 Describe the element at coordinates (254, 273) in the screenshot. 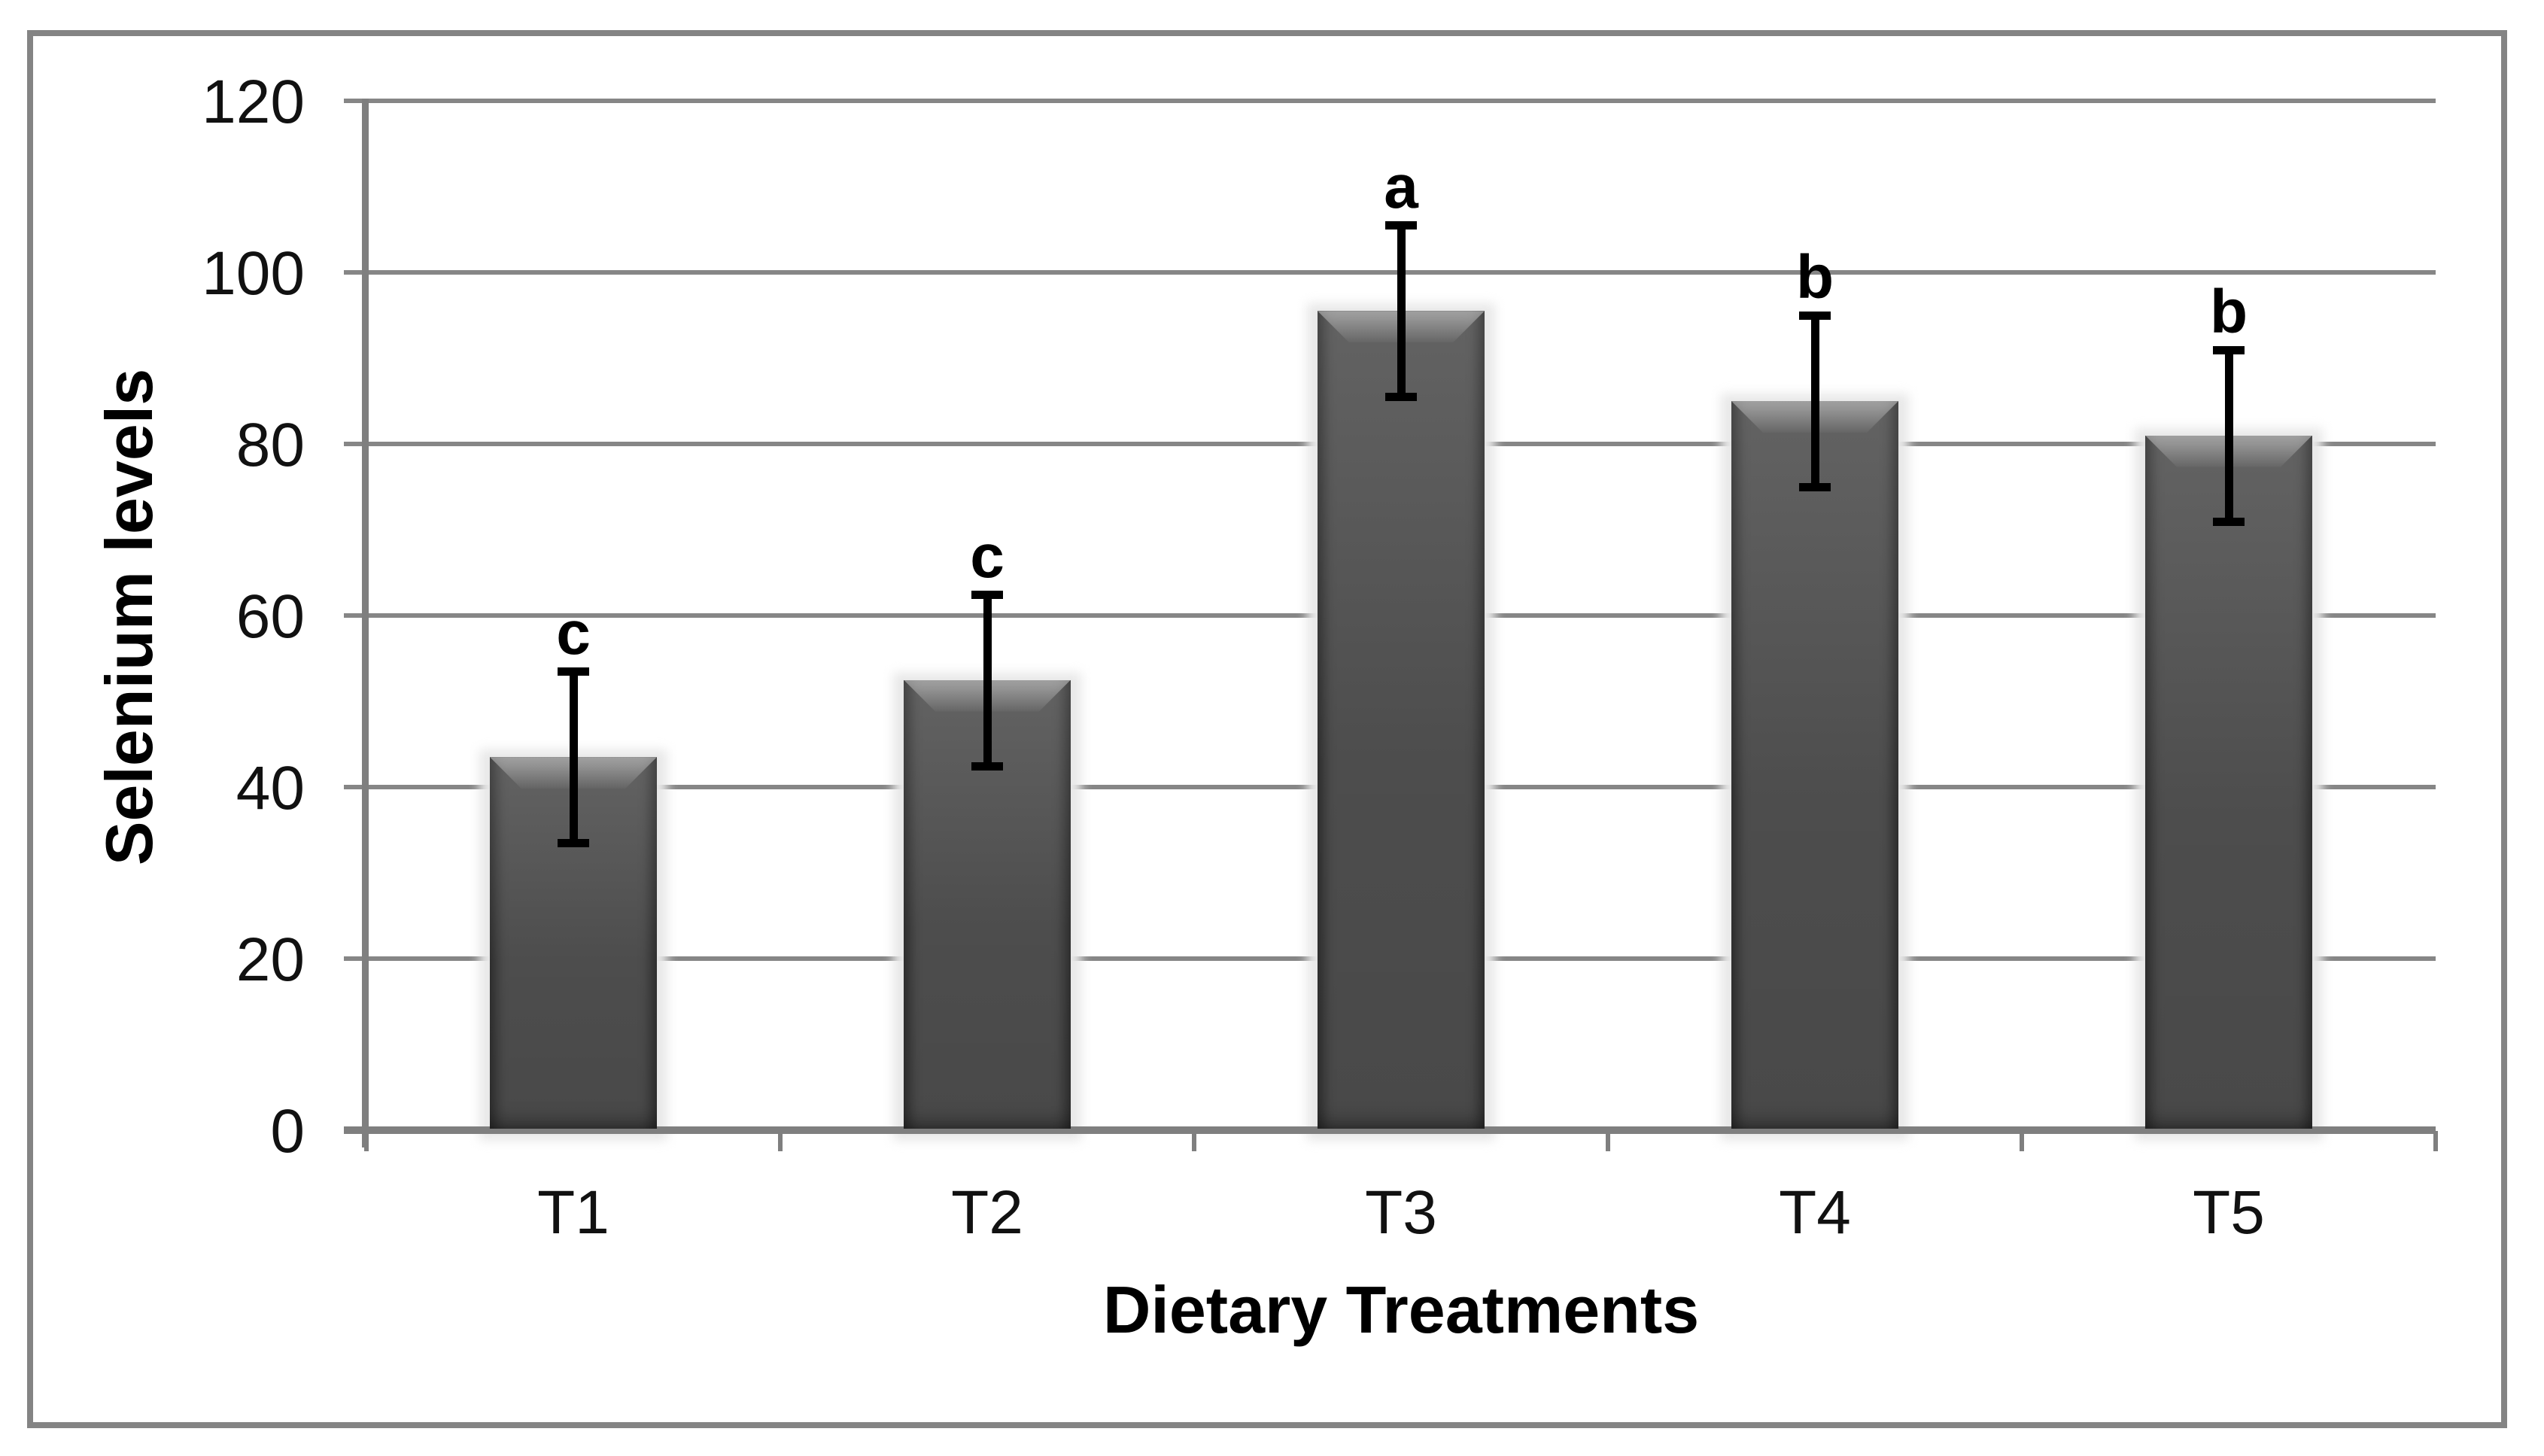

I see `y-tick-label: 100` at that location.